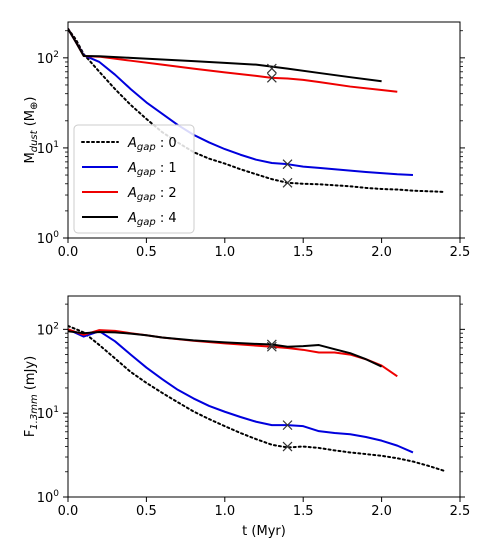  Describe the element at coordinates (152, 219) in the screenshot. I see `legend-entry: Agap : 4` at that location.